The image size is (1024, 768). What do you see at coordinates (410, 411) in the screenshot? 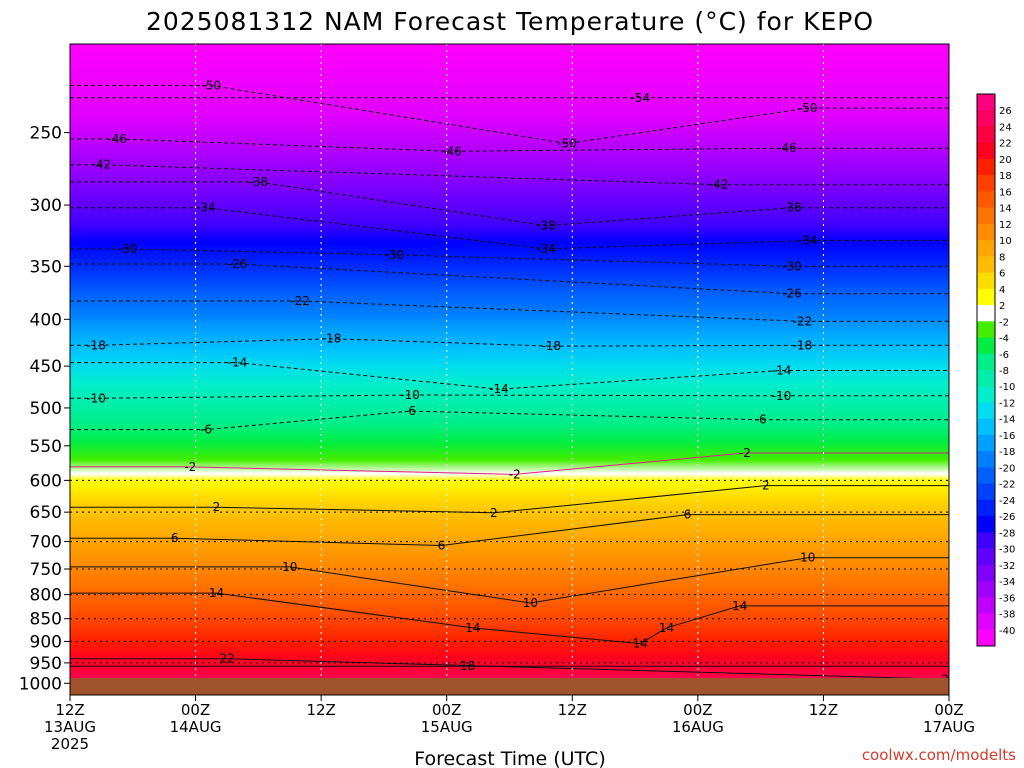
I see `contour-label: -6` at bounding box center [410, 411].